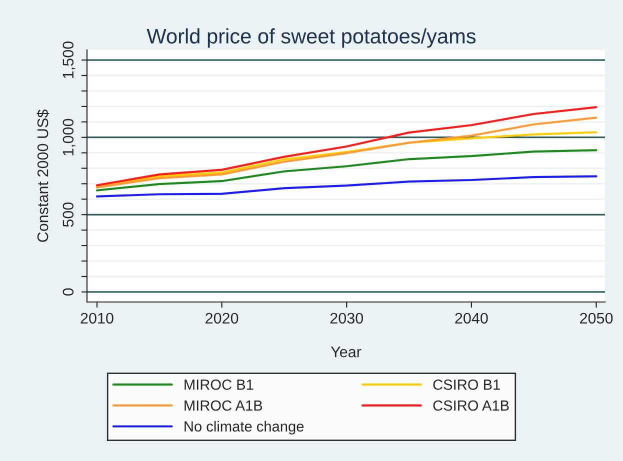 The image size is (623, 461). What do you see at coordinates (68, 292) in the screenshot?
I see `y-tick-label: 0` at bounding box center [68, 292].